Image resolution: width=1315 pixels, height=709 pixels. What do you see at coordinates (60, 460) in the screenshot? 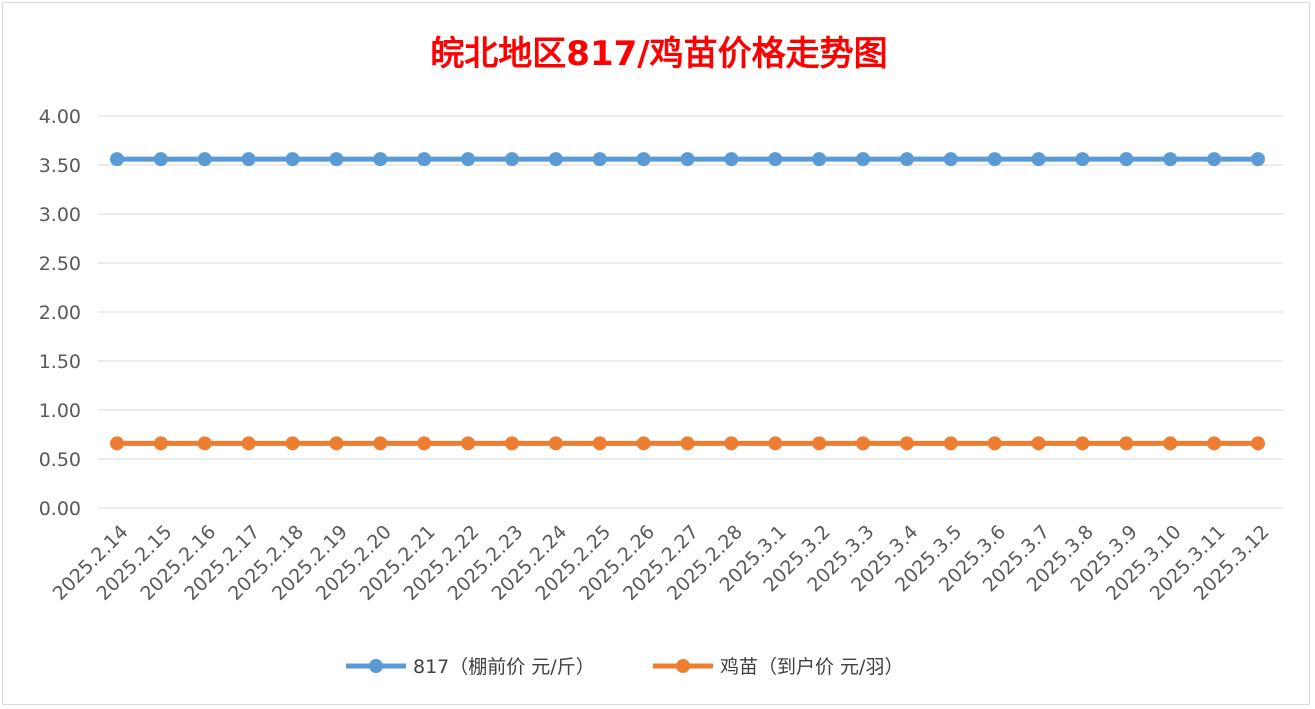
I see `y-tick-label: 0.50` at bounding box center [60, 460].